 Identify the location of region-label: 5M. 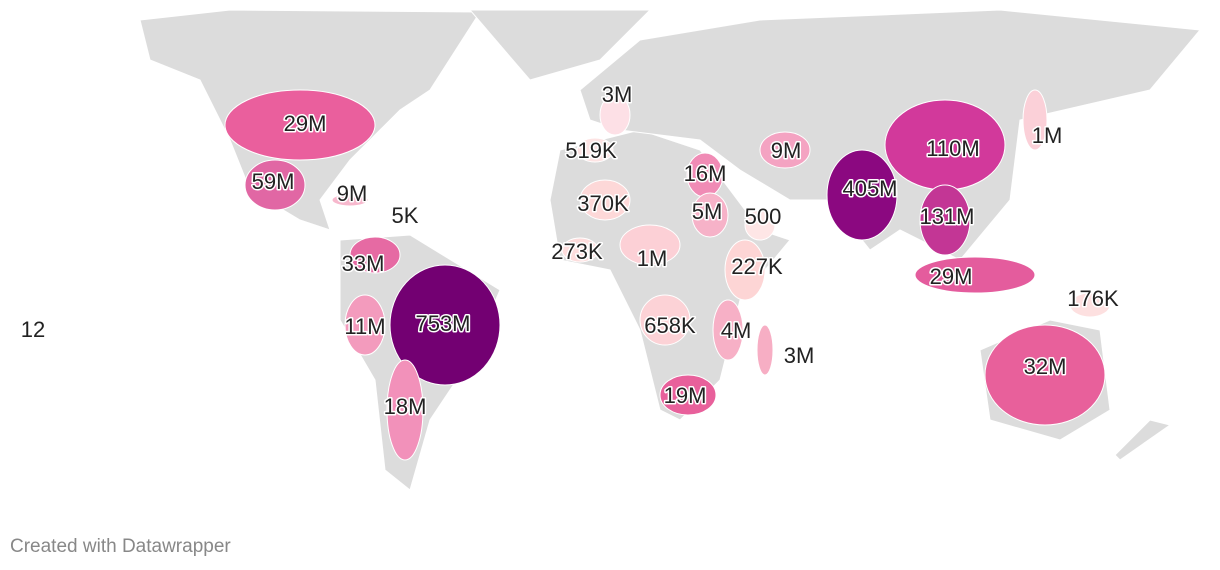
(707, 211).